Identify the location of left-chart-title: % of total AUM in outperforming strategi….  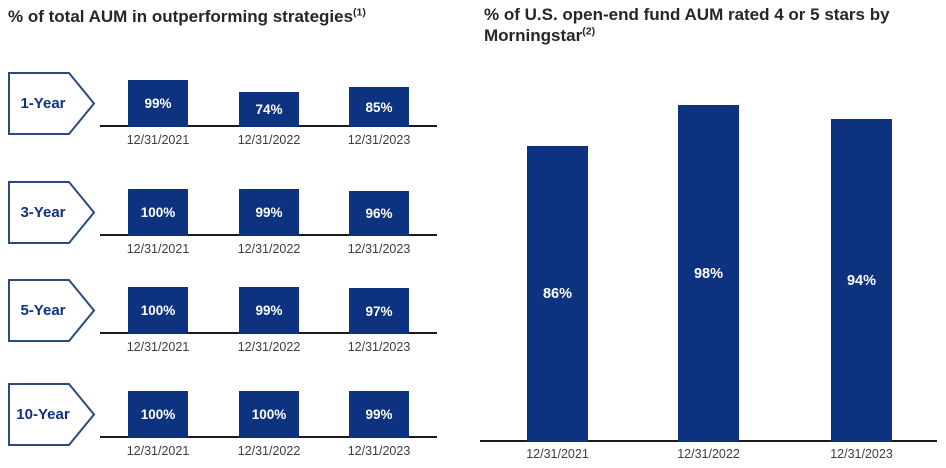
(233, 16).